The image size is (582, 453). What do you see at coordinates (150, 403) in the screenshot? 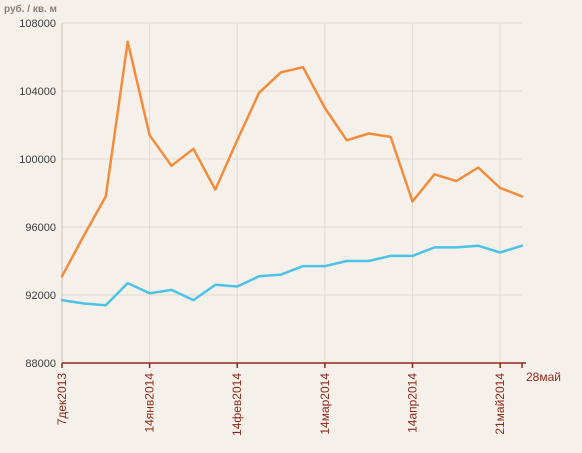
I see `x-tick-label: 14янв2014` at bounding box center [150, 403].